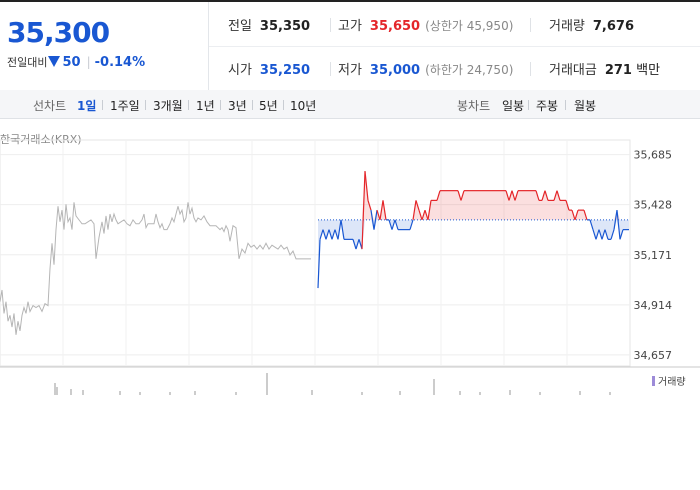 The height and width of the screenshot is (490, 700). I want to click on tab-5y: 5년, so click(268, 106).